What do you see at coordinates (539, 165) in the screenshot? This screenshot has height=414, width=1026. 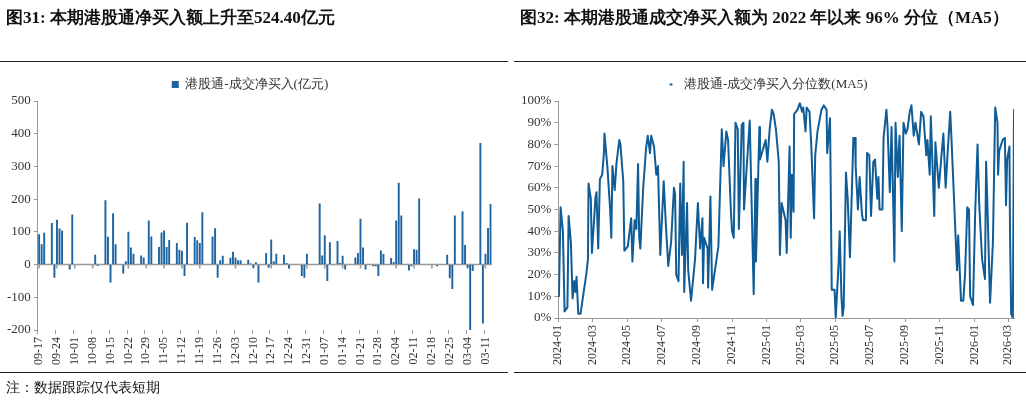 I see `y-tick-label: 70%` at bounding box center [539, 165].